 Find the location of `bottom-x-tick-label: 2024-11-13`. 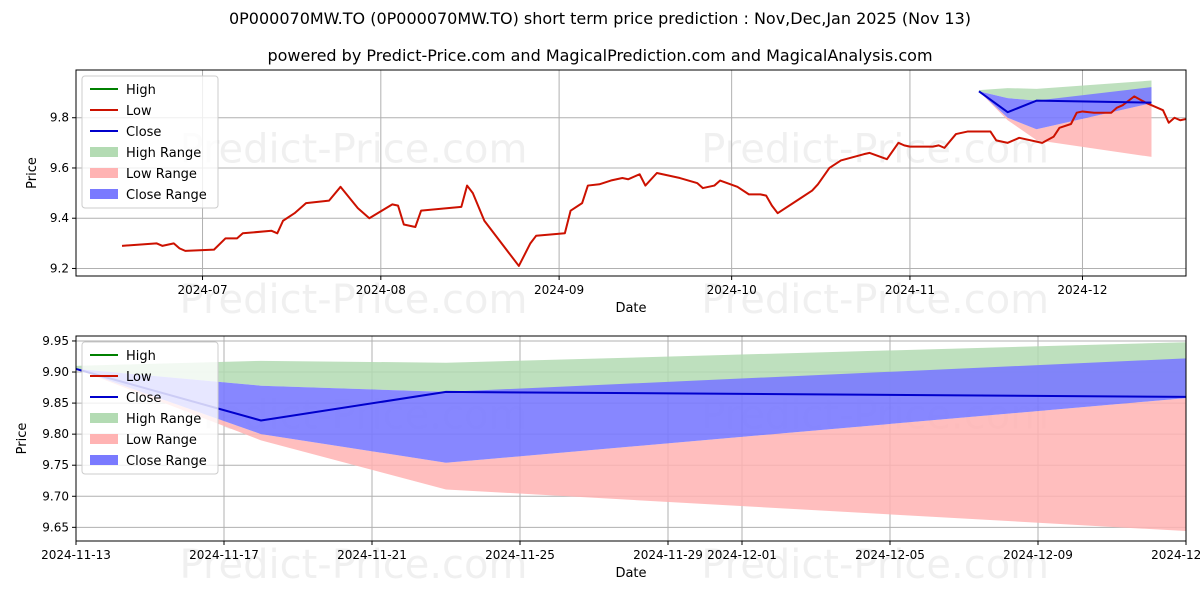

bottom-x-tick-label: 2024-11-13 is located at coordinates (76, 555).